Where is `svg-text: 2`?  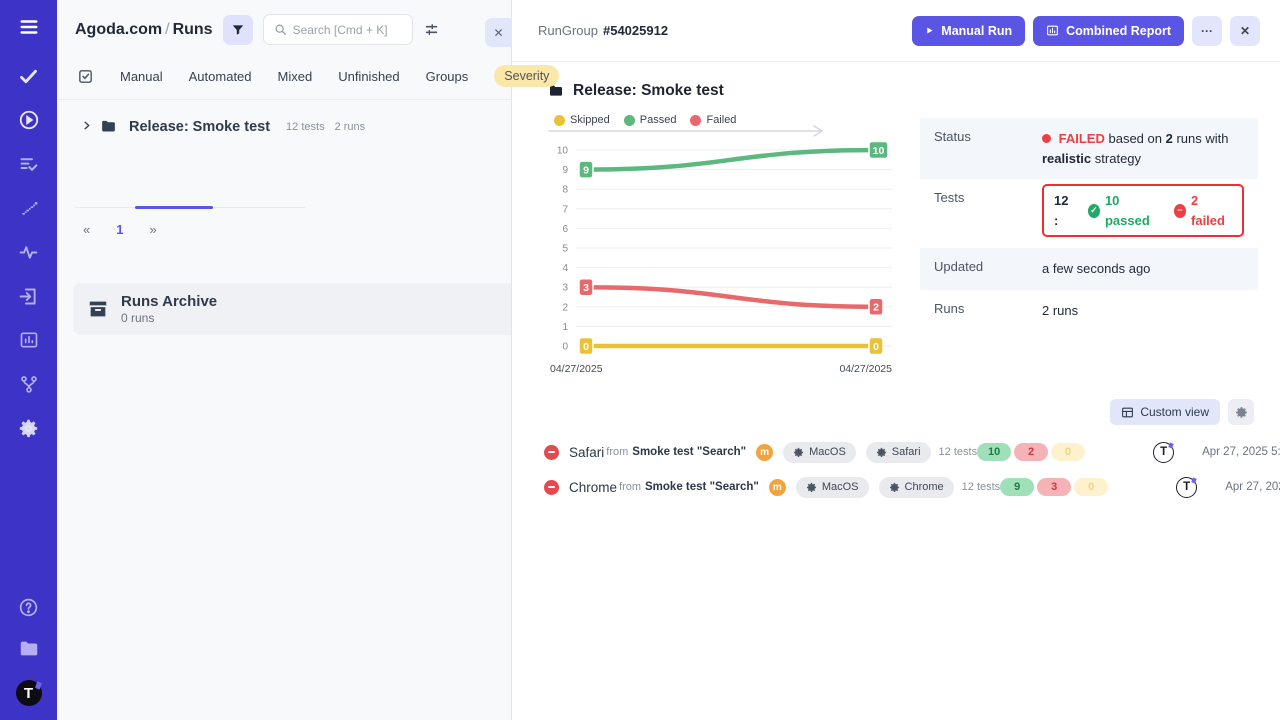
svg-text: 2 is located at coordinates (565, 307).